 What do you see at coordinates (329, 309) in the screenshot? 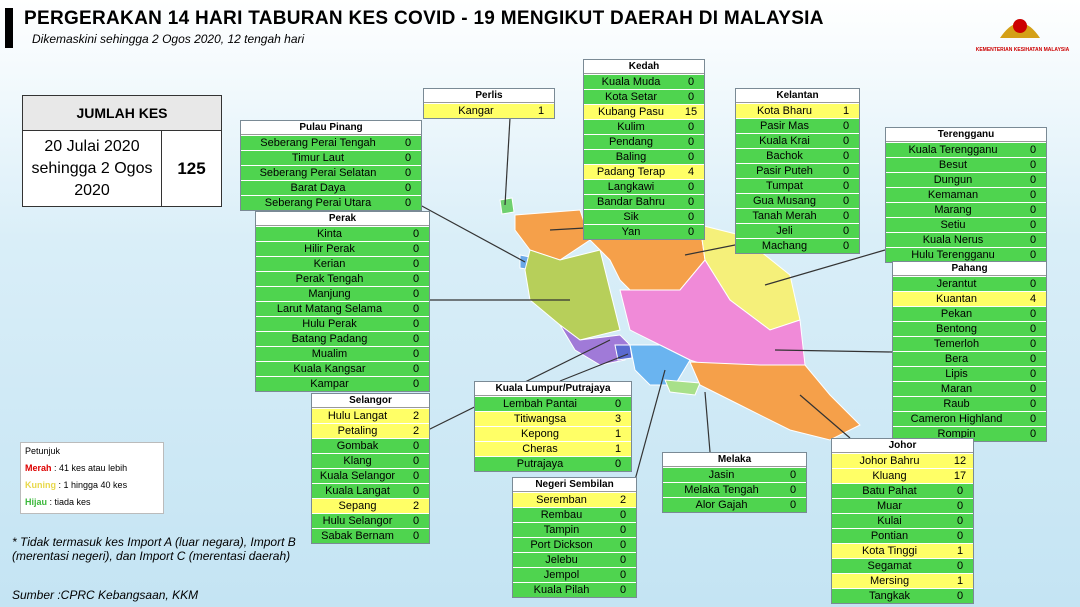
I see `district-name: Larut Matang Selama` at bounding box center [329, 309].